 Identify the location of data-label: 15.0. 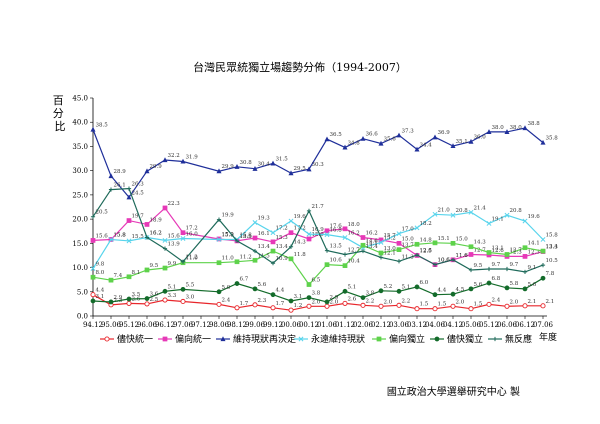
(462, 239).